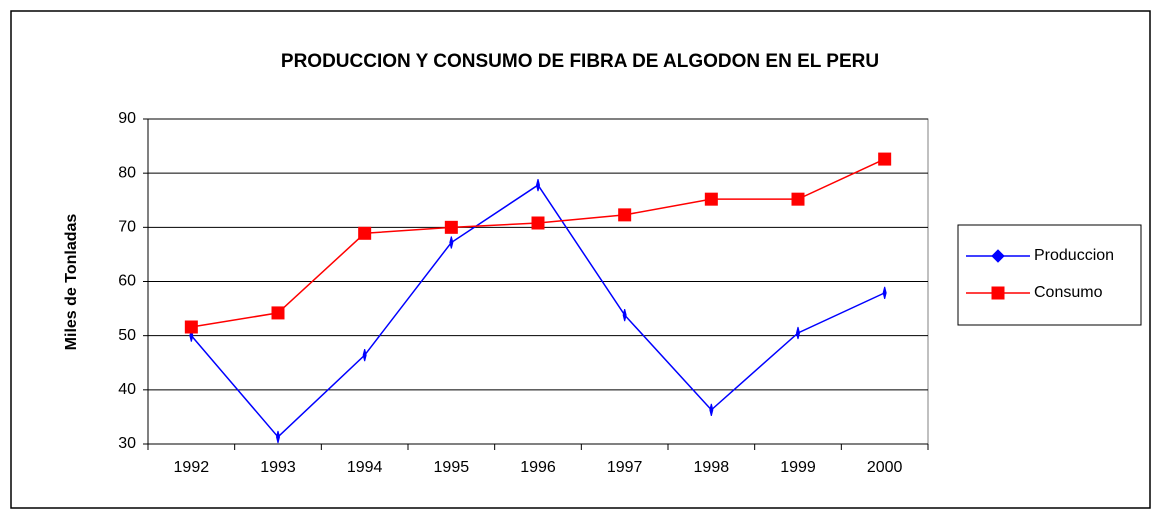 Image resolution: width=1161 pixels, height=520 pixels. Describe the element at coordinates (127, 118) in the screenshot. I see `y-tick-label: 90` at that location.